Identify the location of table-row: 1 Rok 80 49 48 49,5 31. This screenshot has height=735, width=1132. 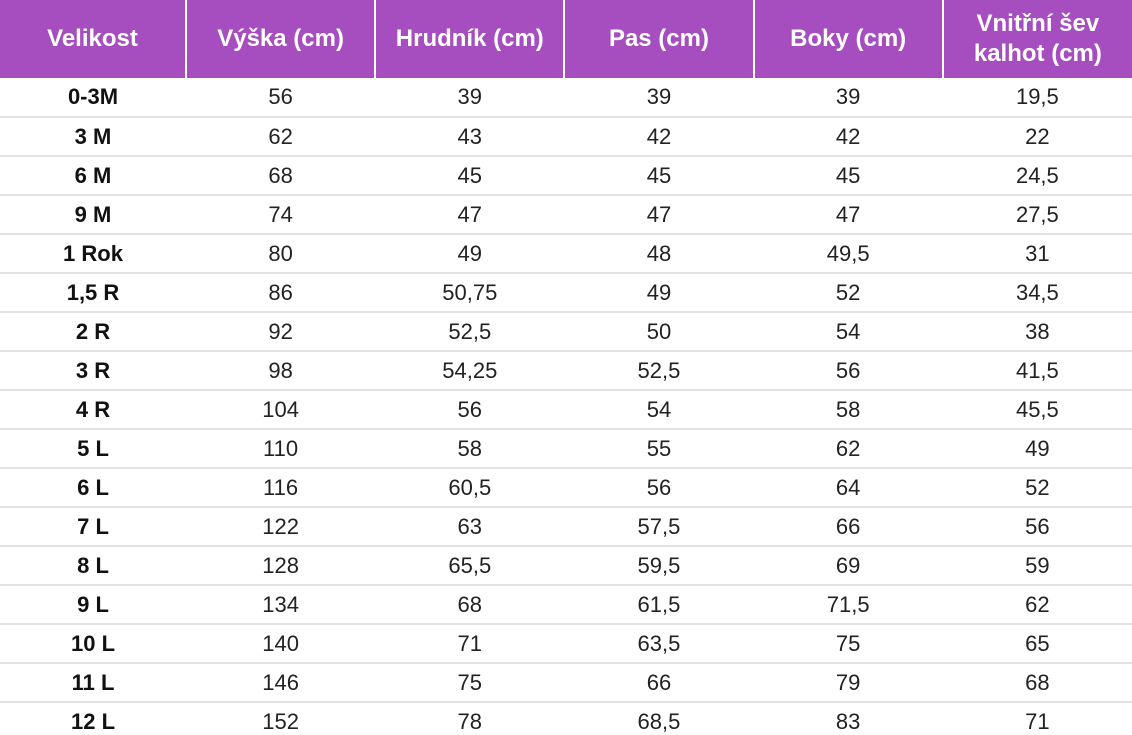
(566, 254).